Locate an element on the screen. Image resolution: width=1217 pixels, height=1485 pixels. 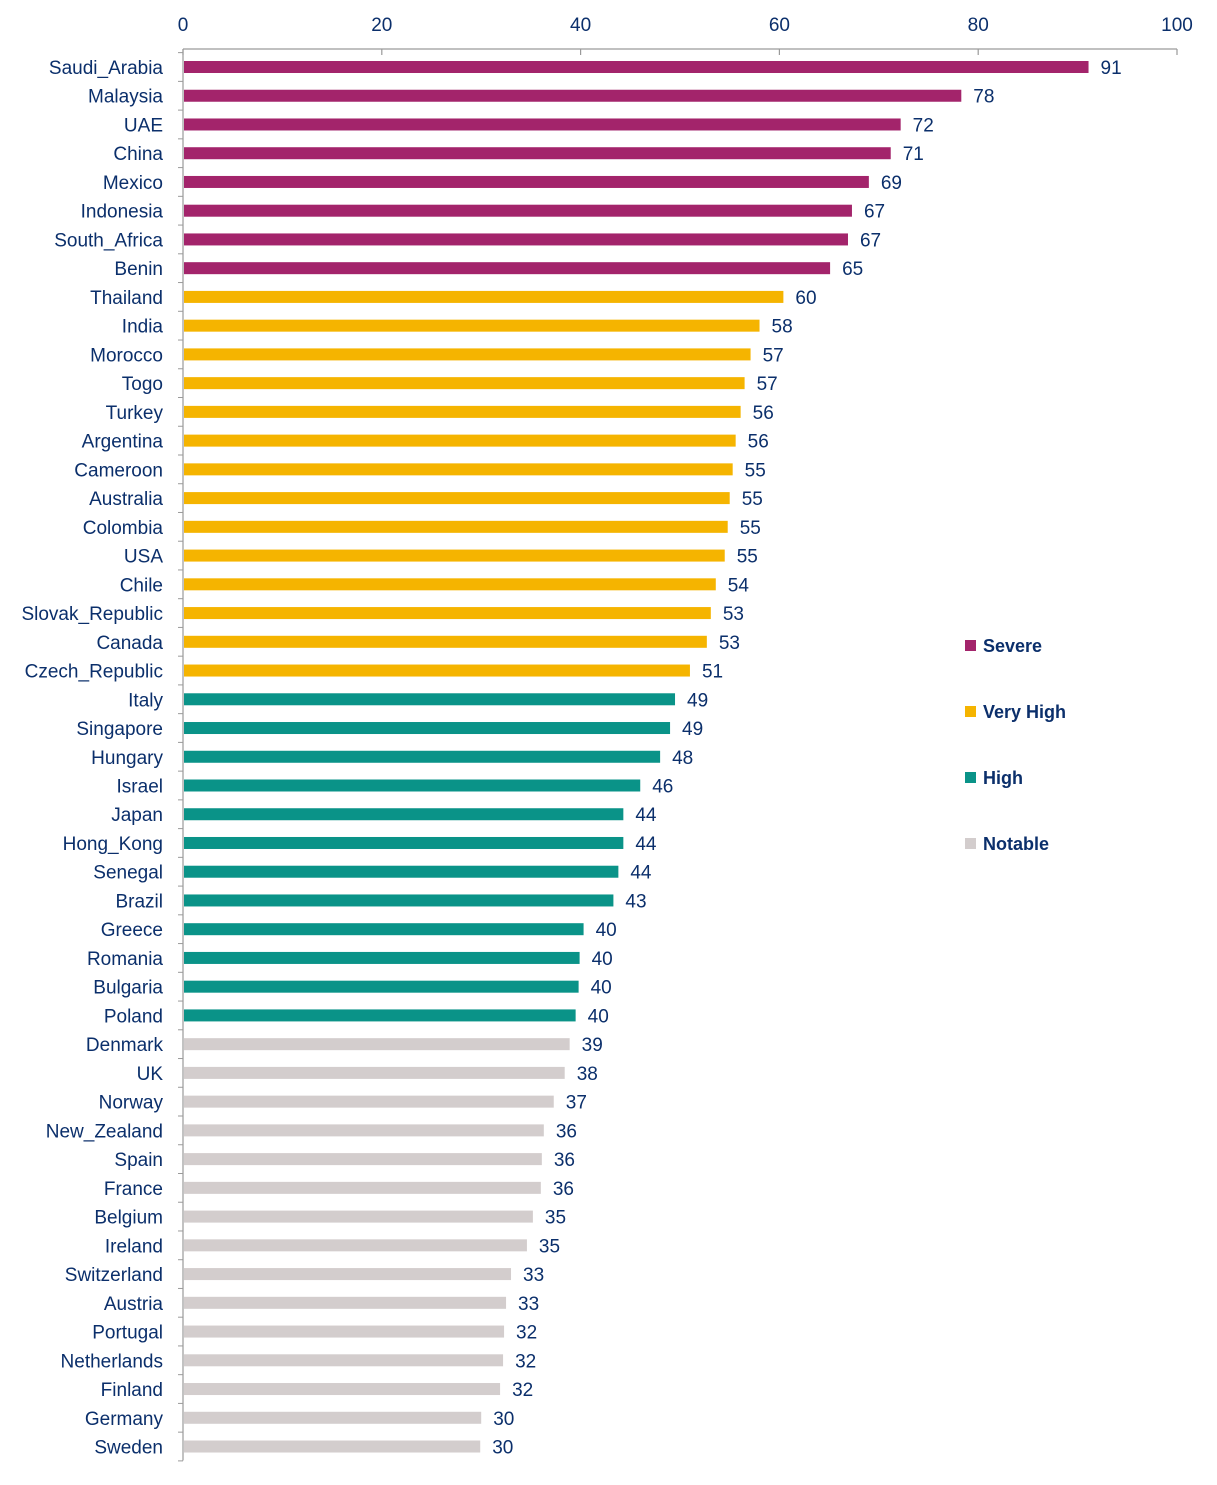
category-label: Colombia is located at coordinates (123, 528).